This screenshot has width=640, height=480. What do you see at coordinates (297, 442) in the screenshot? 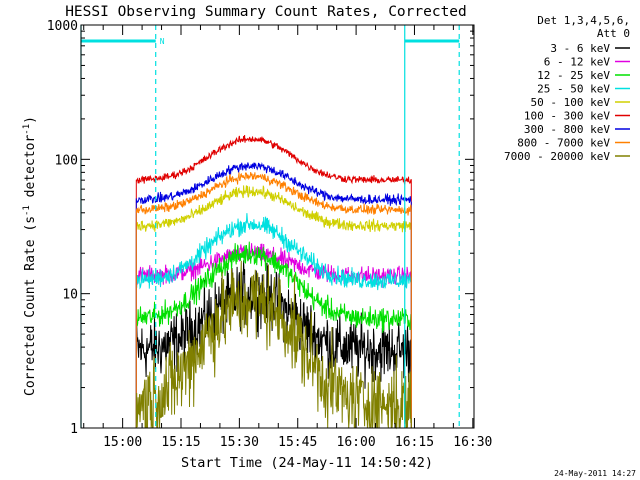
I see `x-tick-label: 15:45` at bounding box center [297, 442].